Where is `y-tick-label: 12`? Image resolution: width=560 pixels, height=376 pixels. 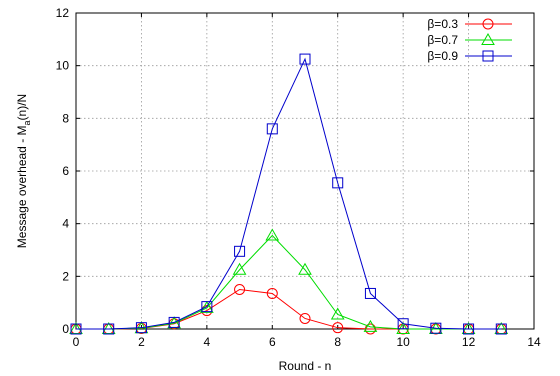 y-tick-label: 12 is located at coordinates (63, 13).